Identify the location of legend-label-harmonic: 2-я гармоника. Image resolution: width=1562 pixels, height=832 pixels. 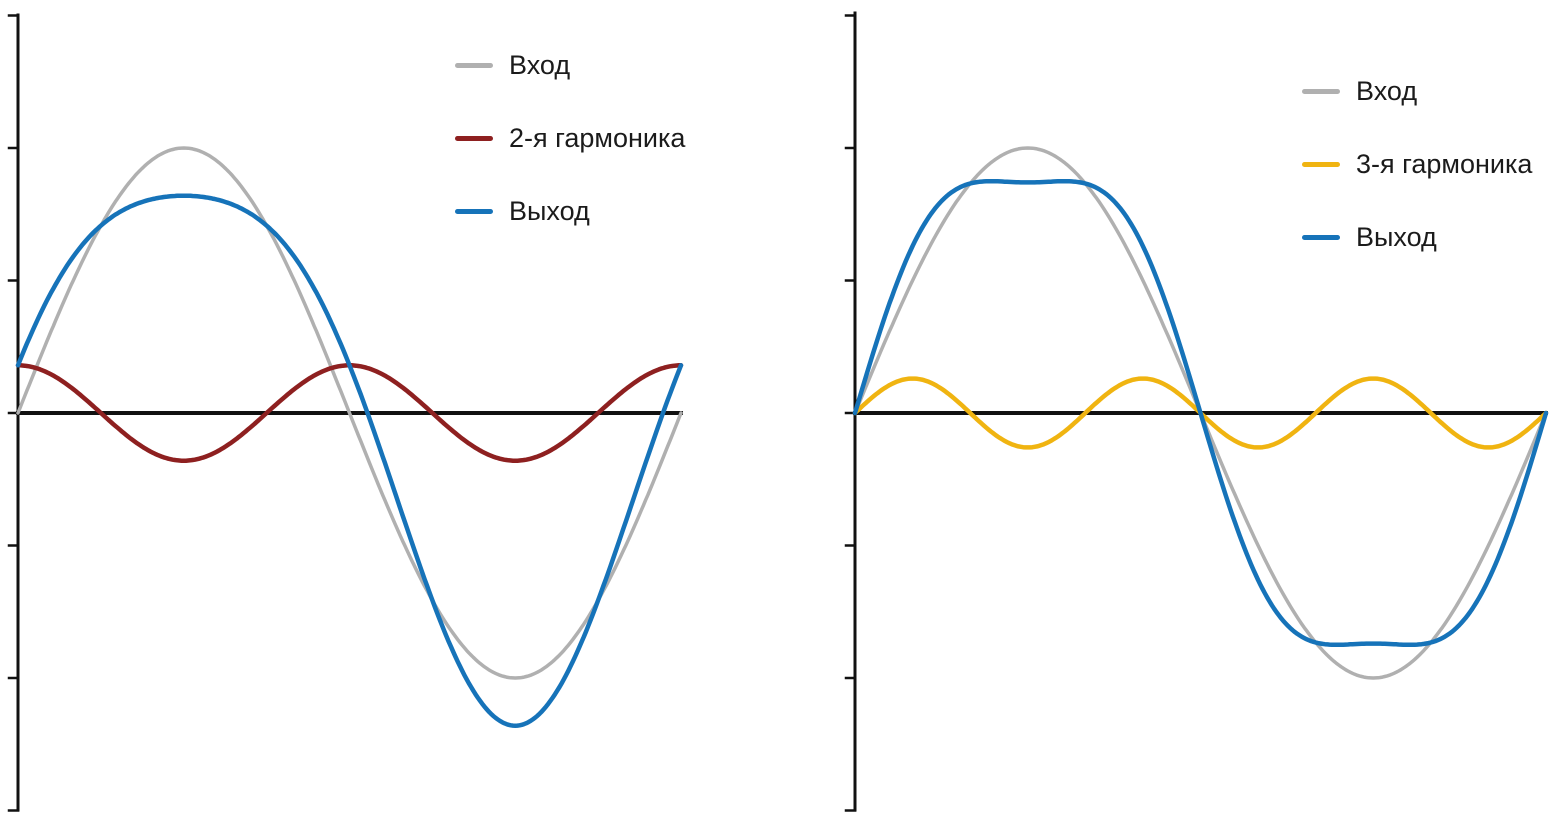
(597, 138).